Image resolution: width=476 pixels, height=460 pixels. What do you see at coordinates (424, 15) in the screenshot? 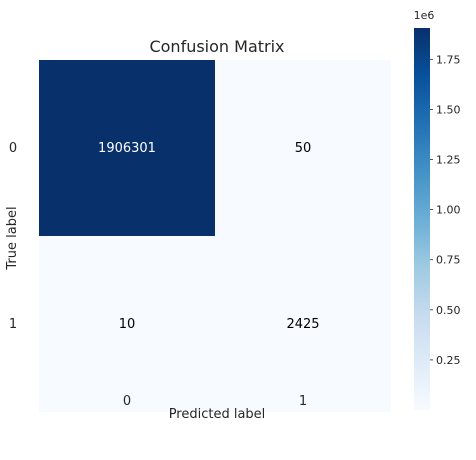
I see `colorbar-multiplier: 1e6` at bounding box center [424, 15].